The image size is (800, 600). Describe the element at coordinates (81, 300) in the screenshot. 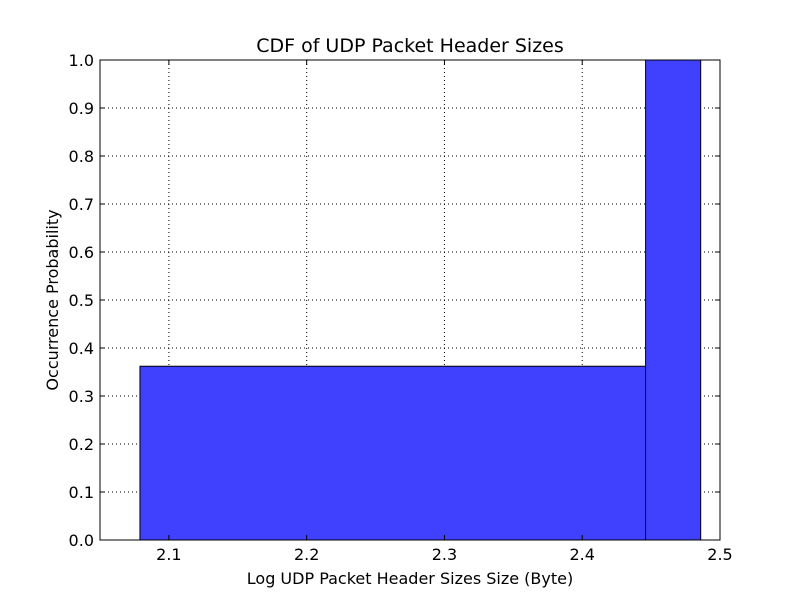

I see `y-tick-label: 0.5` at that location.